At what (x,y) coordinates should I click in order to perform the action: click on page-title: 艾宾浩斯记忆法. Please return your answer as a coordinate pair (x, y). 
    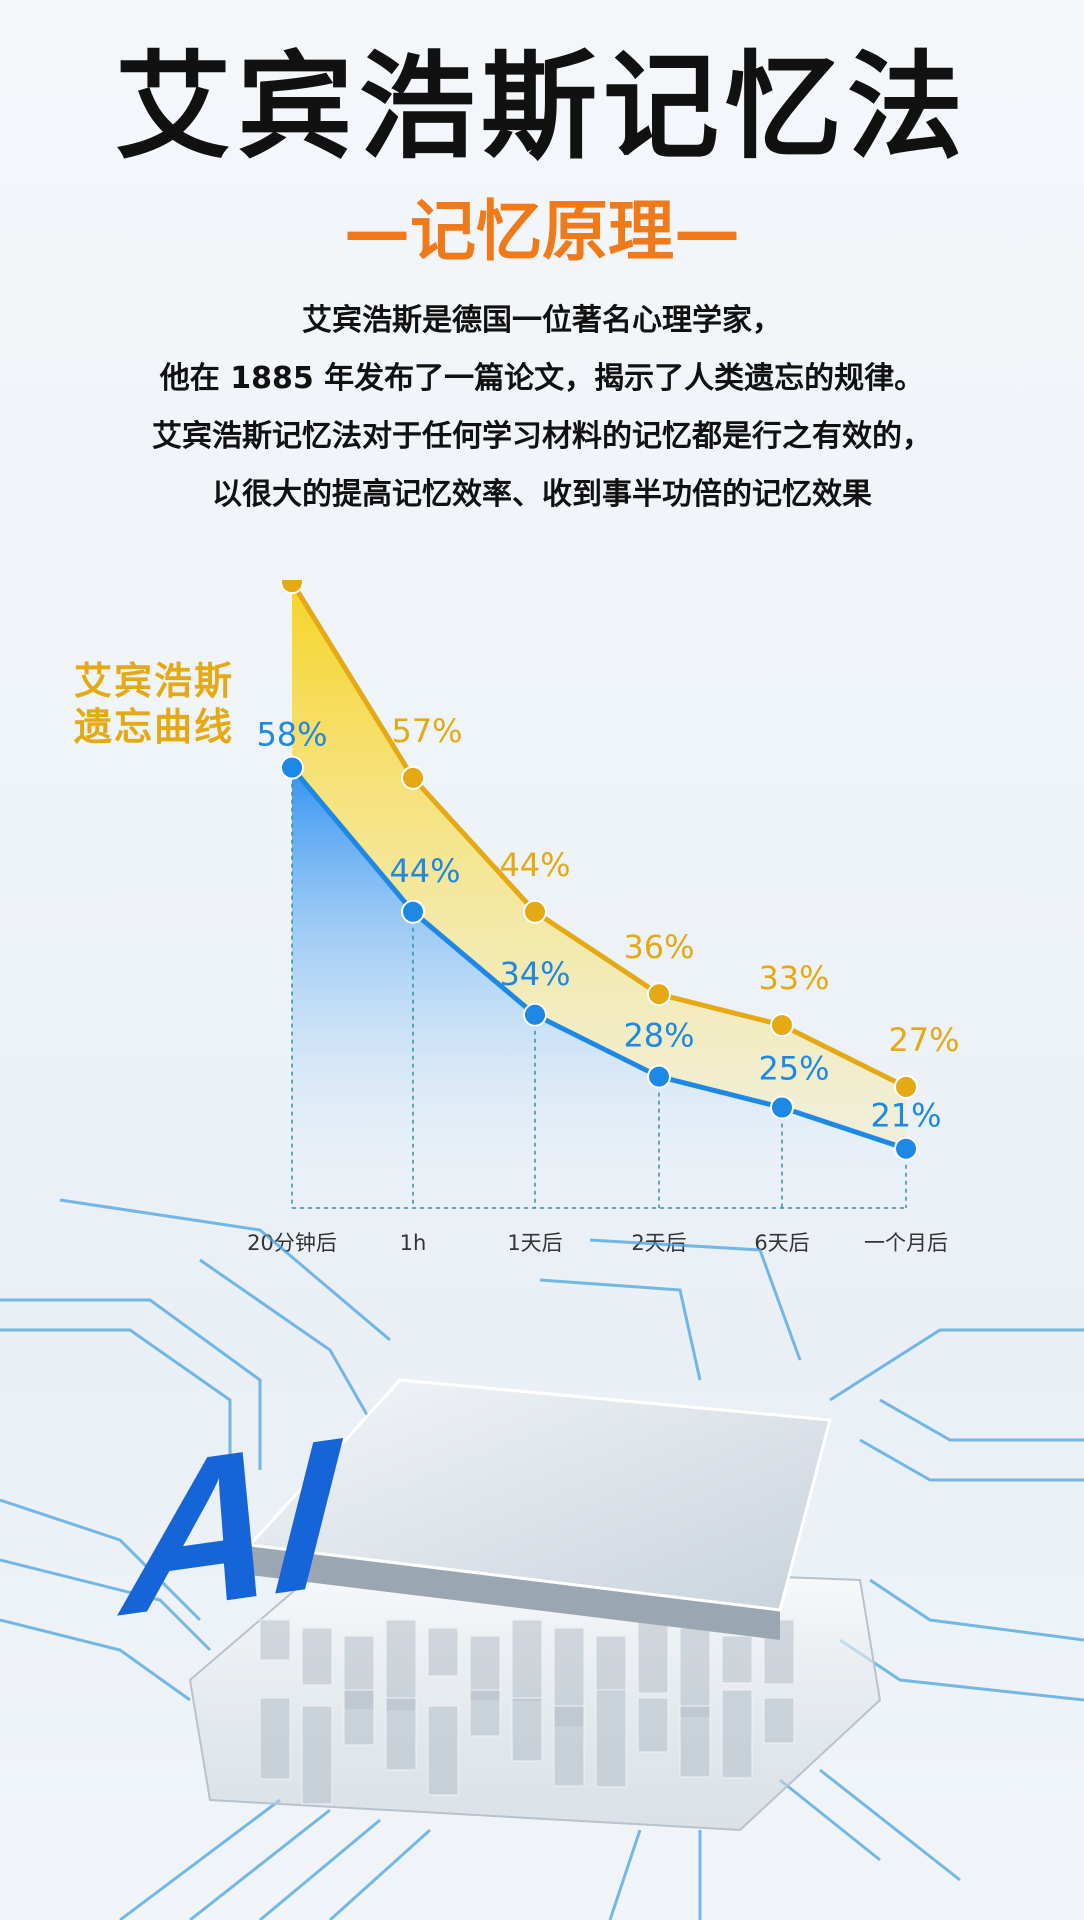
    Looking at the image, I should click on (542, 107).